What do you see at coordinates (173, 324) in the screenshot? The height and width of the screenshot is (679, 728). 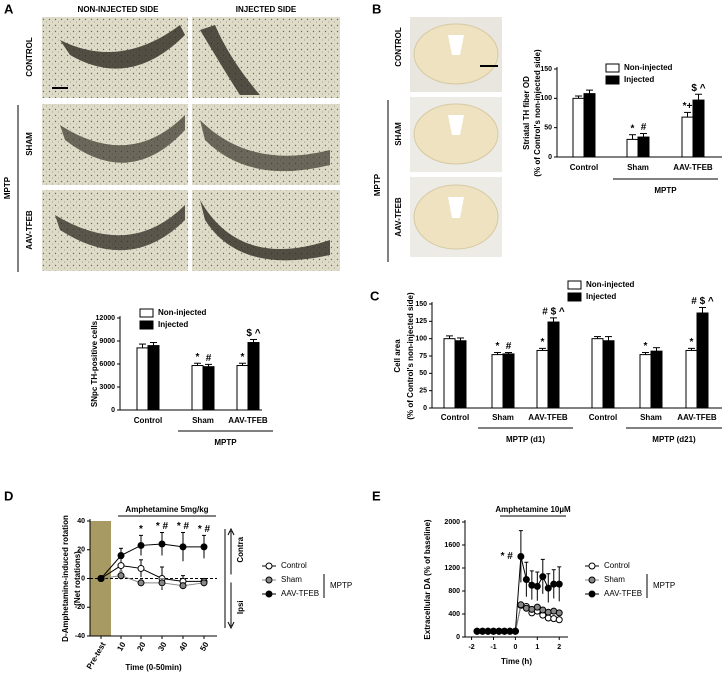 I see `legend-label: Injected` at bounding box center [173, 324].